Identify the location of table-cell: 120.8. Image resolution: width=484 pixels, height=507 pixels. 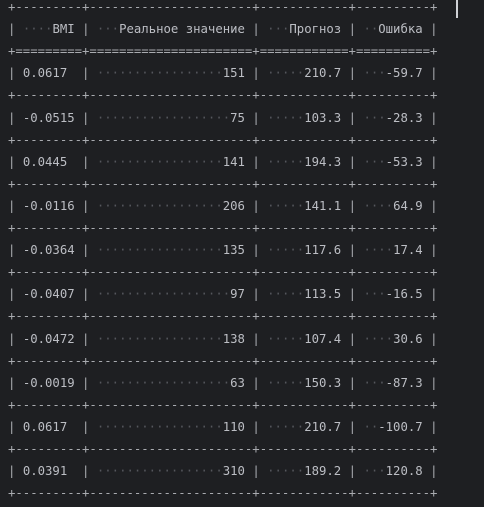
(404, 471).